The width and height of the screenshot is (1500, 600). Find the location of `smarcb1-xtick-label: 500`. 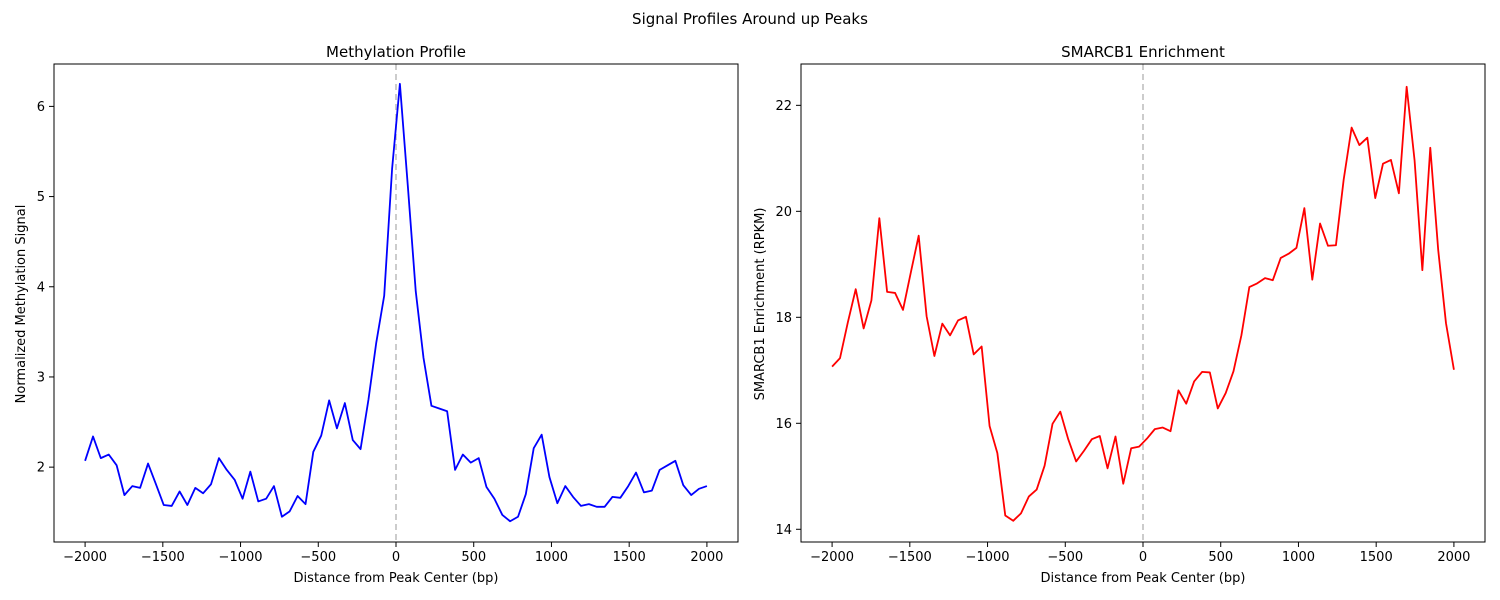

smarcb1-xtick-label: 500 is located at coordinates (1220, 557).